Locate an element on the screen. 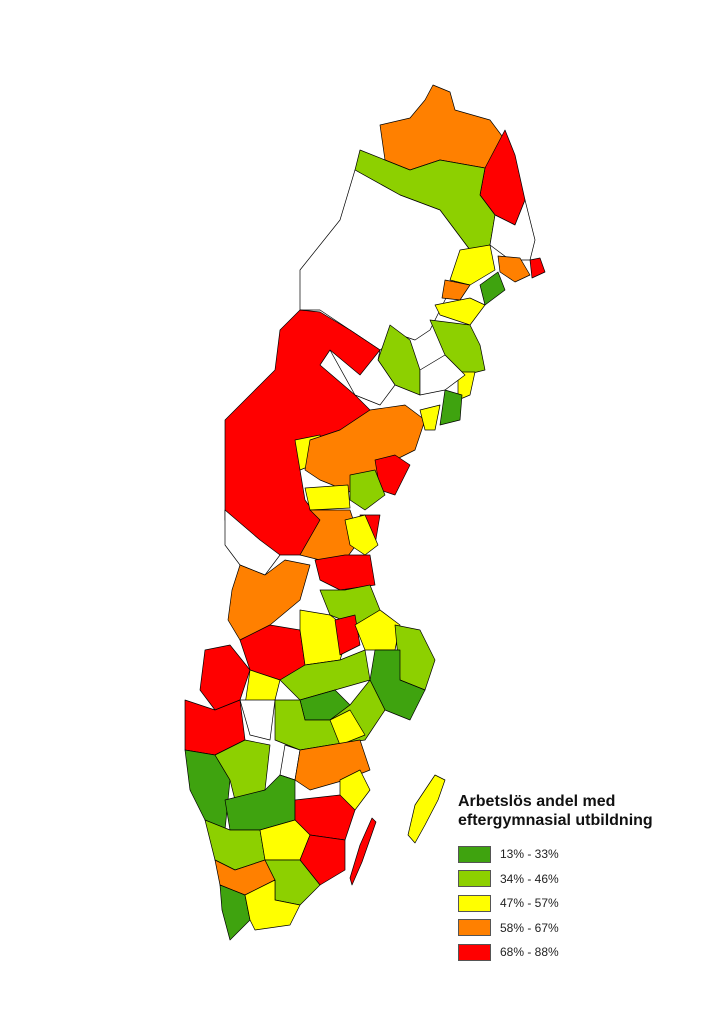 Image resolution: width=725 pixels, height=1024 pixels. legend-title-line2: eftergymnasial utbildning is located at coordinates (555, 820).